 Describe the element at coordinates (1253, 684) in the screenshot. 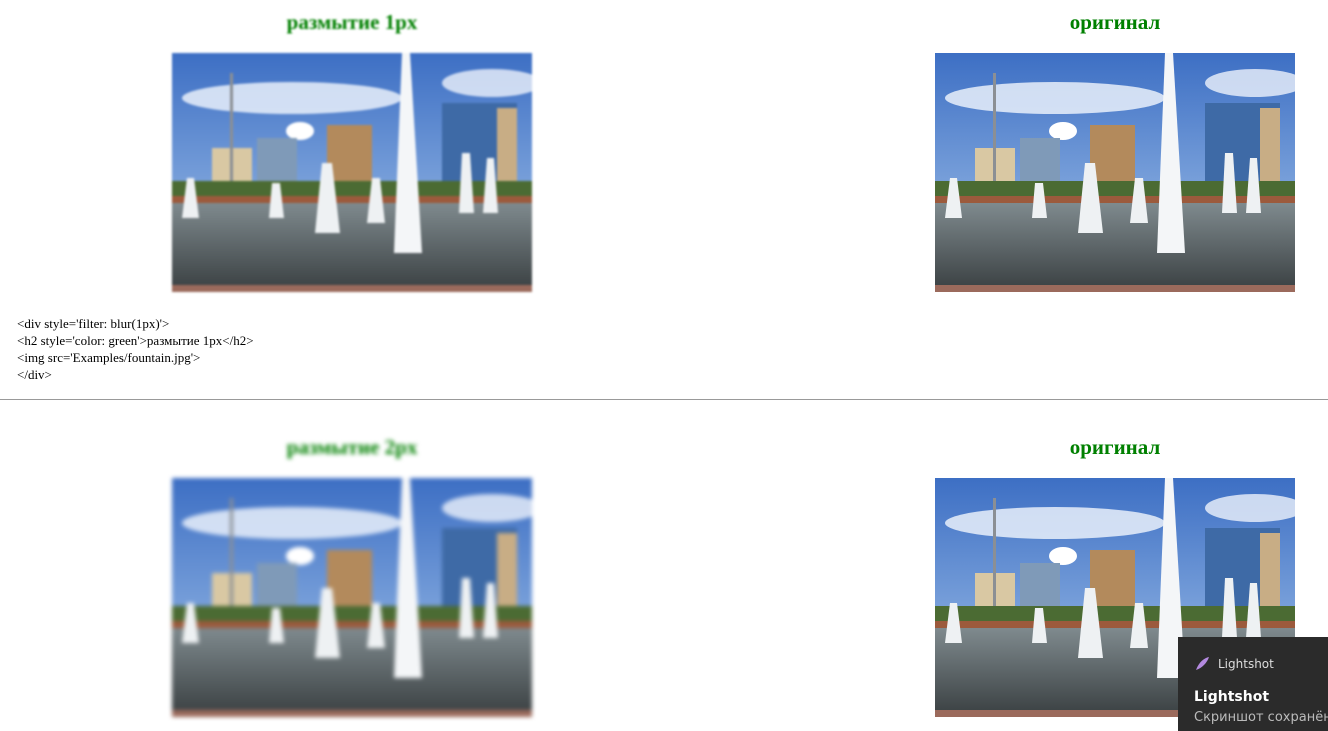

I see `notification: Lightshot Lightshot Скриншот сохранён` at that location.